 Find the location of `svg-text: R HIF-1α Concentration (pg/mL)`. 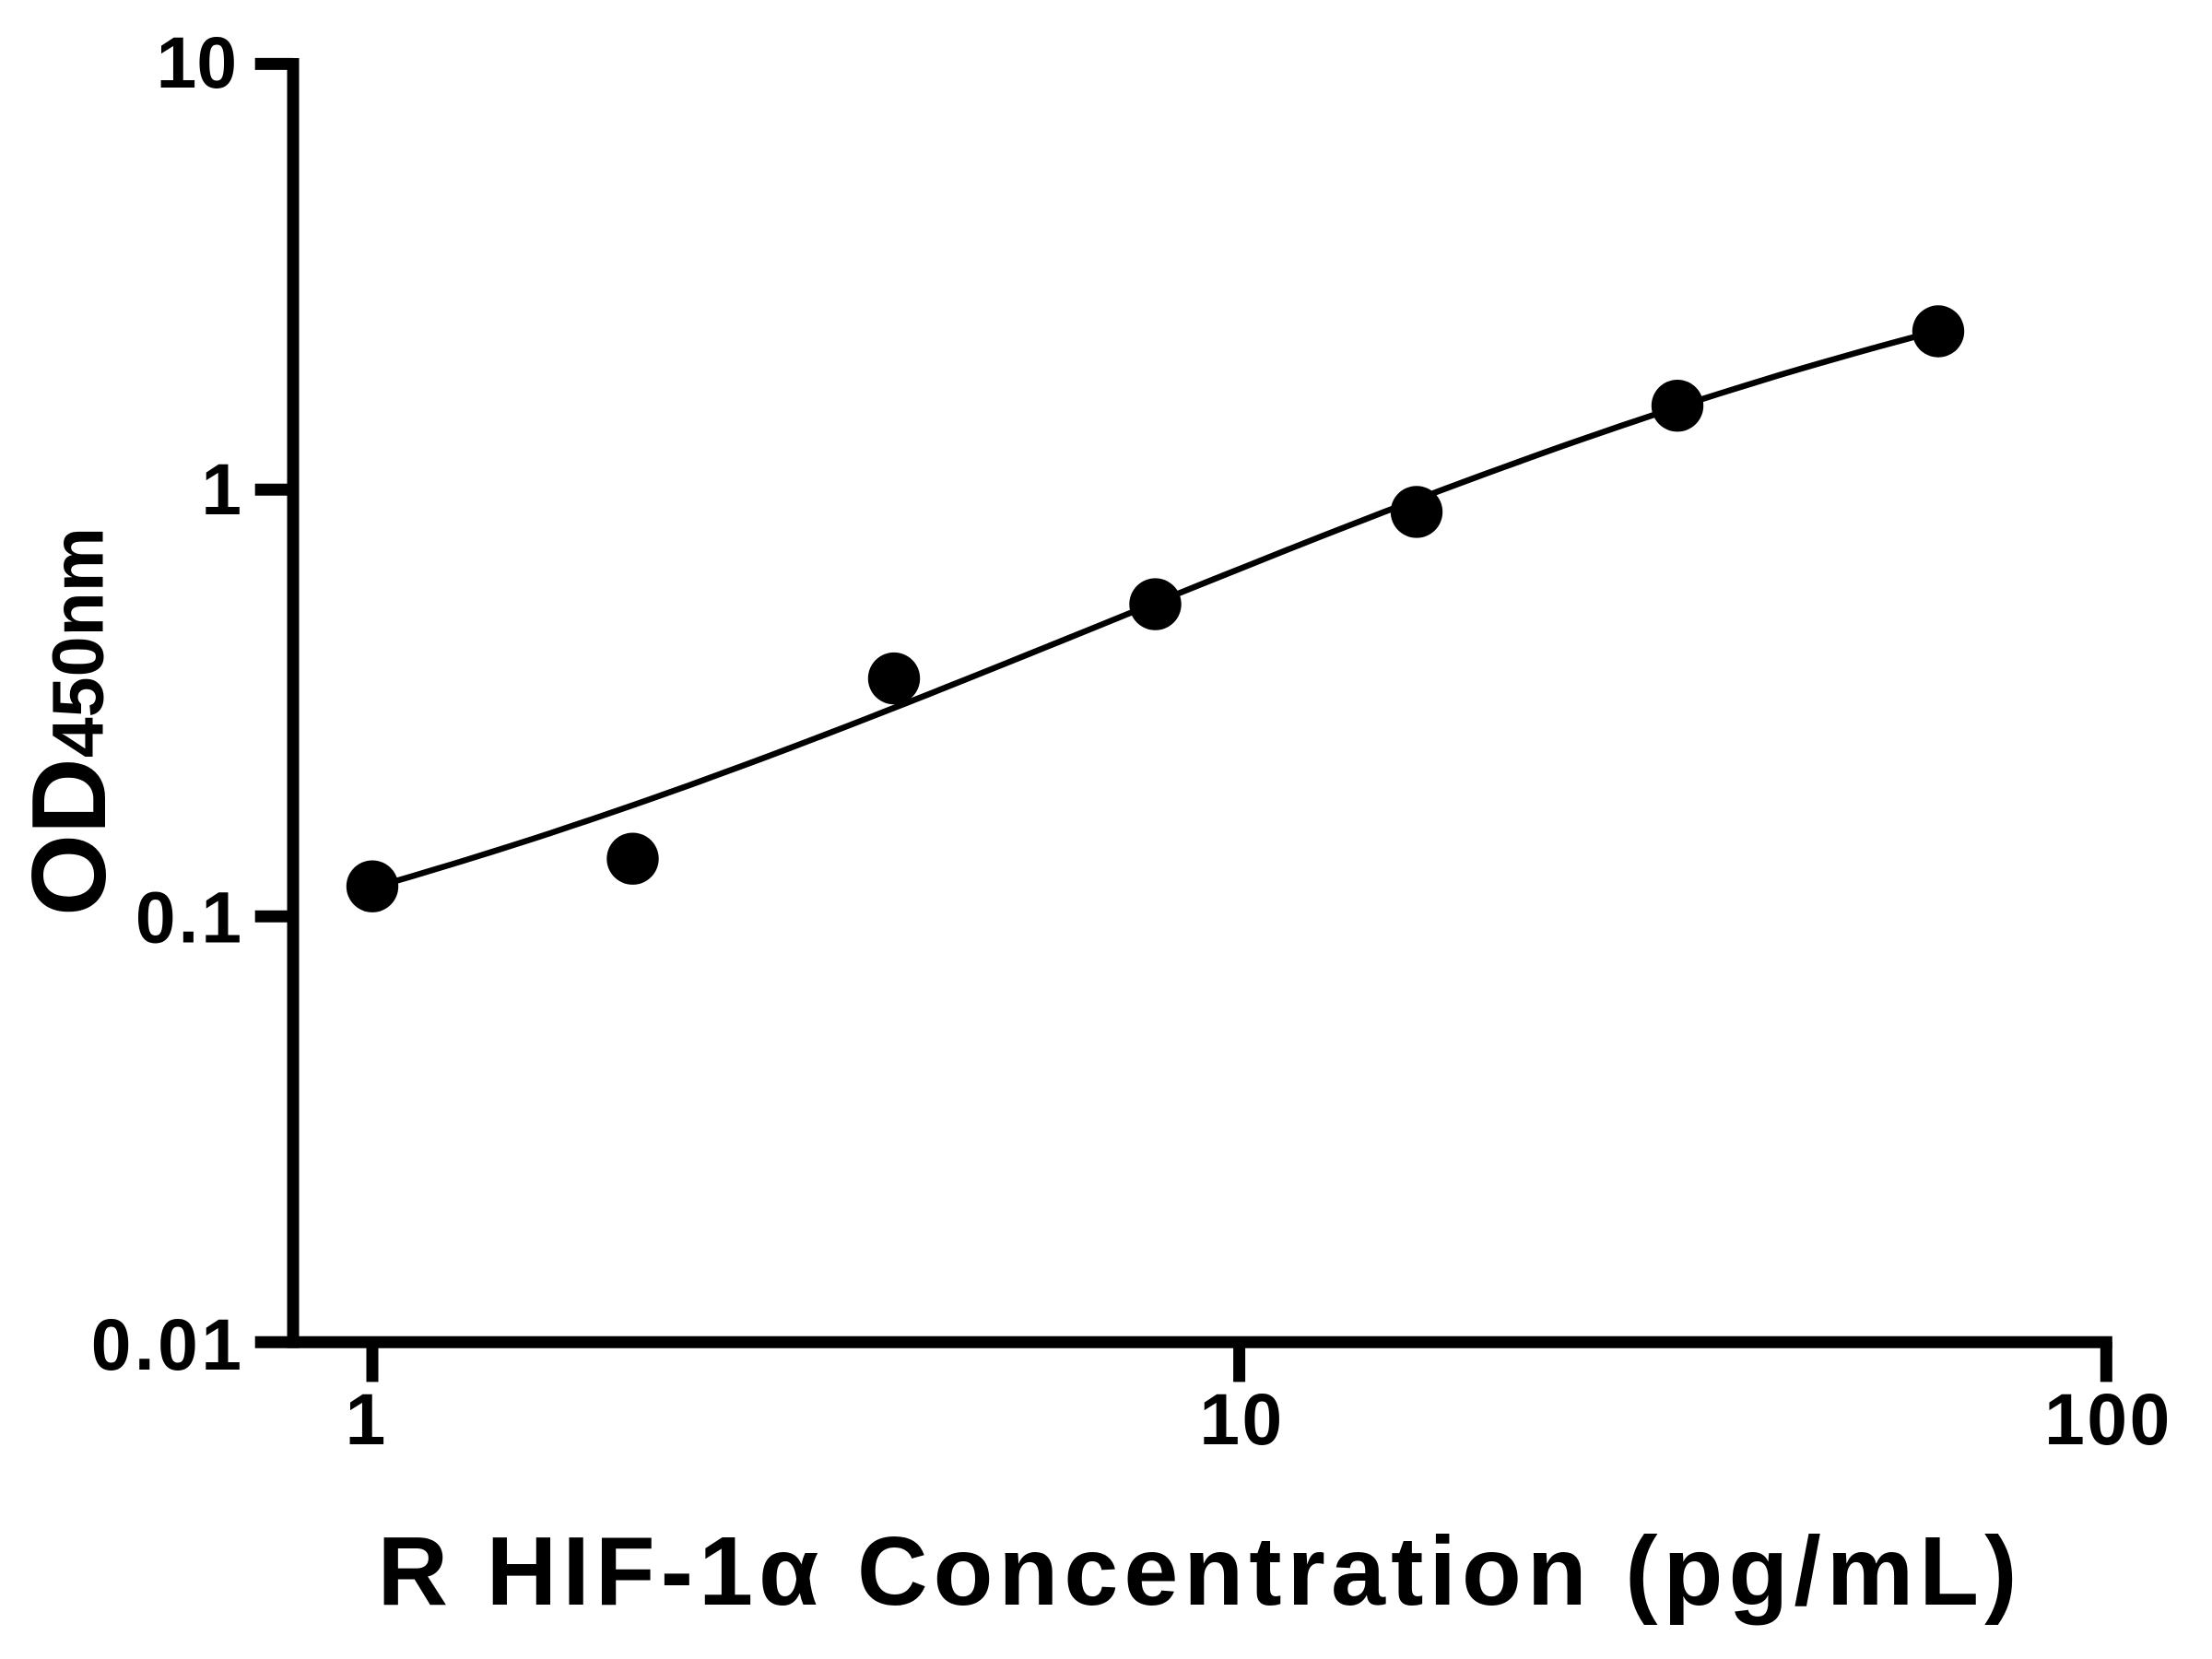

svg-text: R HIF-1α Concentration (pg/mL) is located at coordinates (1199, 1571).